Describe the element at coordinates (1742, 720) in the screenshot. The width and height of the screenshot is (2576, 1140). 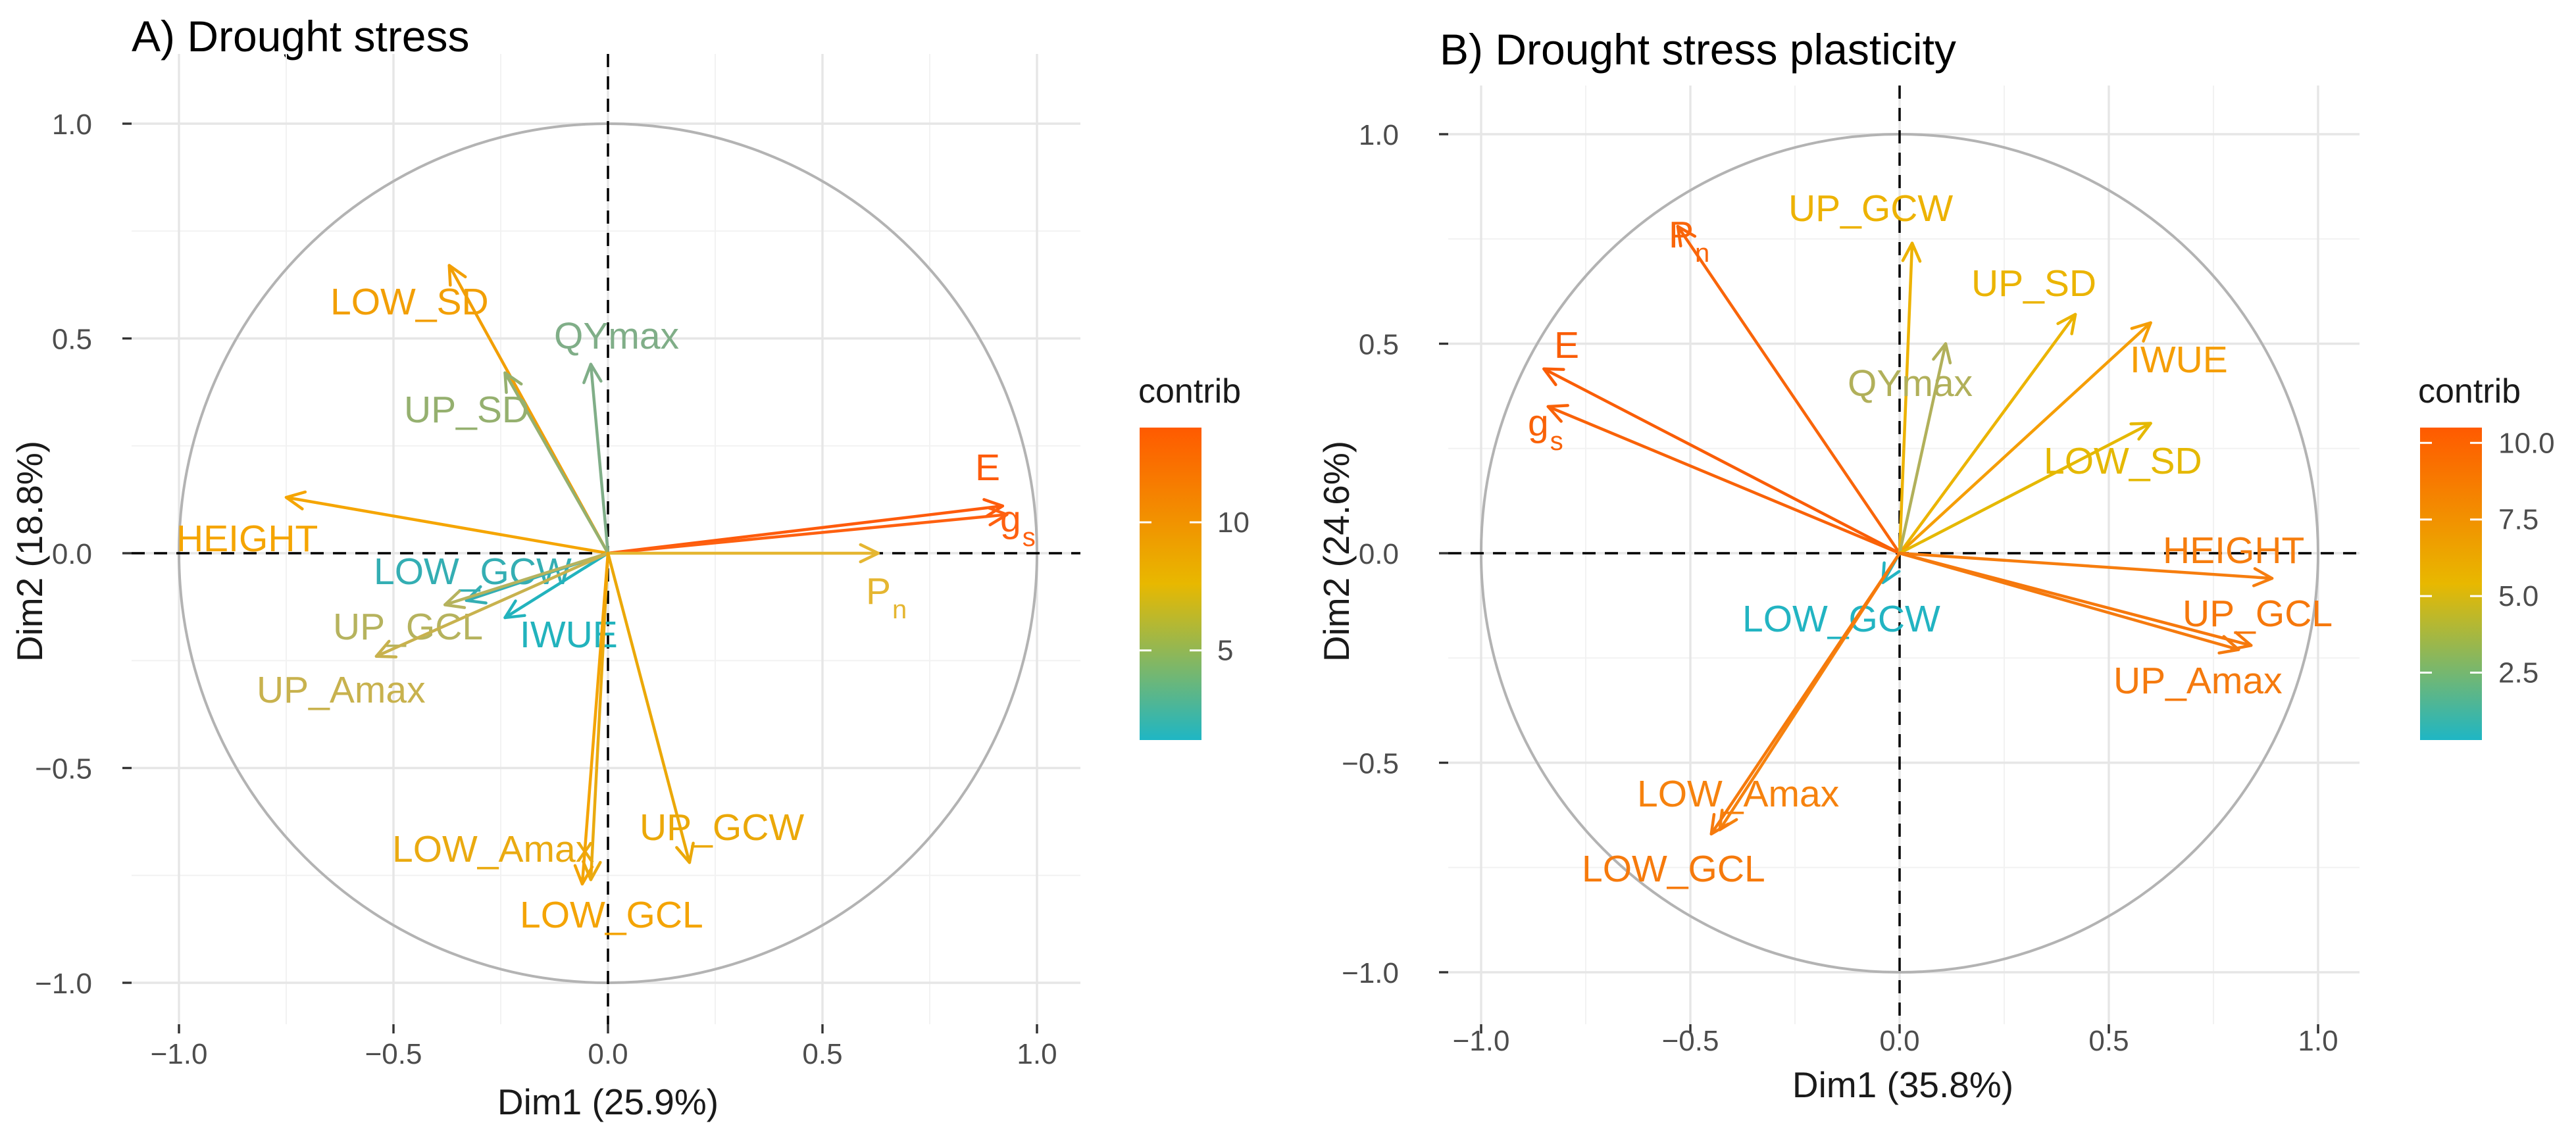
I see `vector-LOW_GCL: LOW_GCL` at that location.